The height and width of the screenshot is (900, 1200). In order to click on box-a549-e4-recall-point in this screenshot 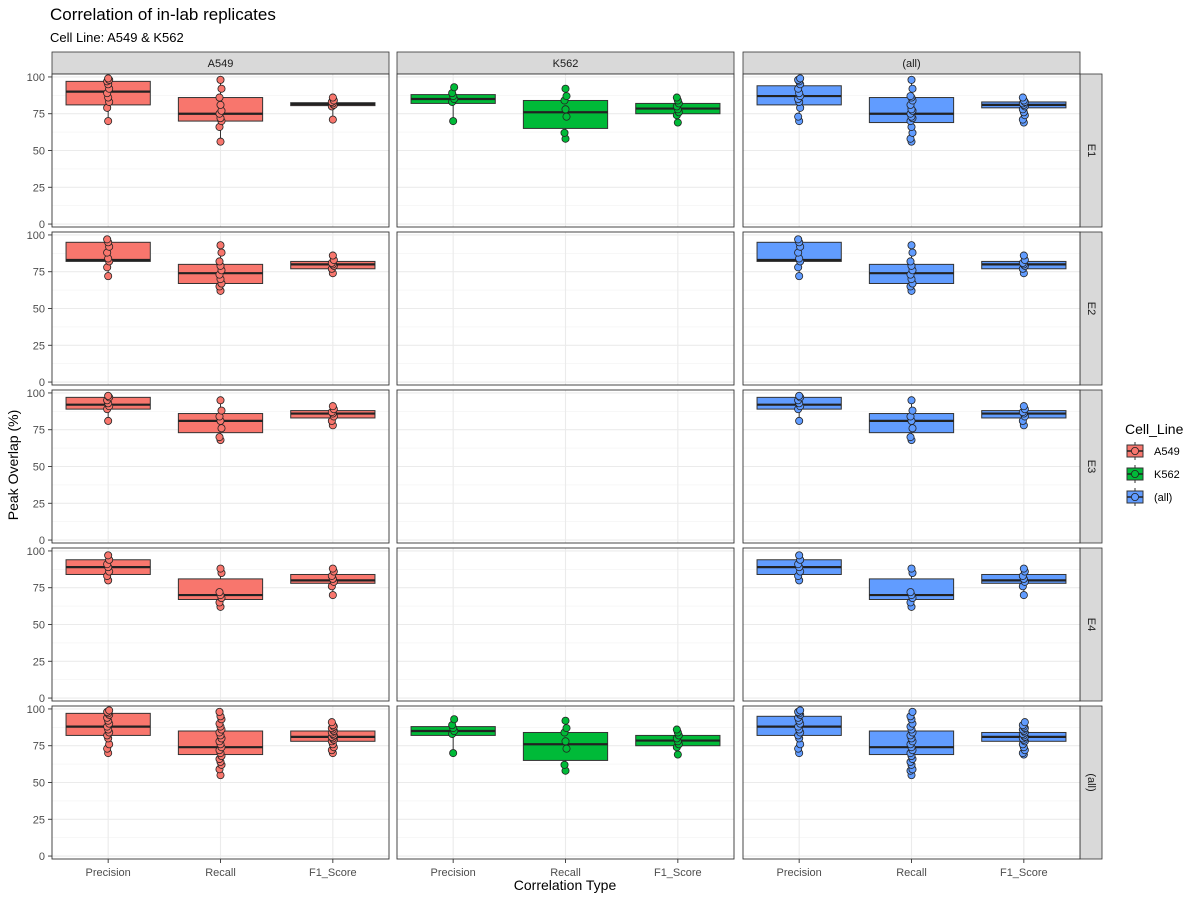, I will do `click(219, 592)`.